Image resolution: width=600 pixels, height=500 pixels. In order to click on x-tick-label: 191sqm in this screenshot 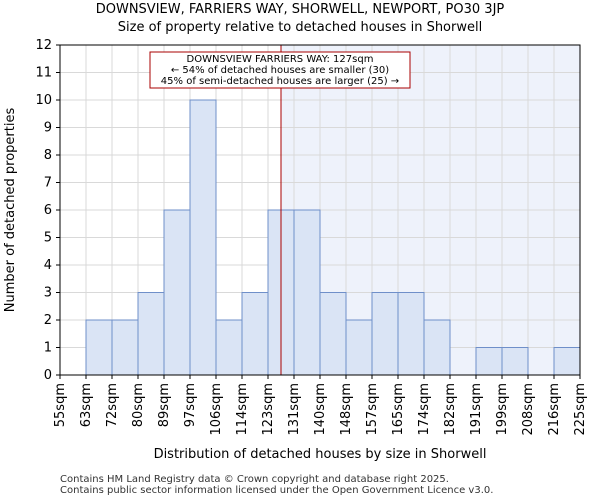, I will do `click(476, 409)`.